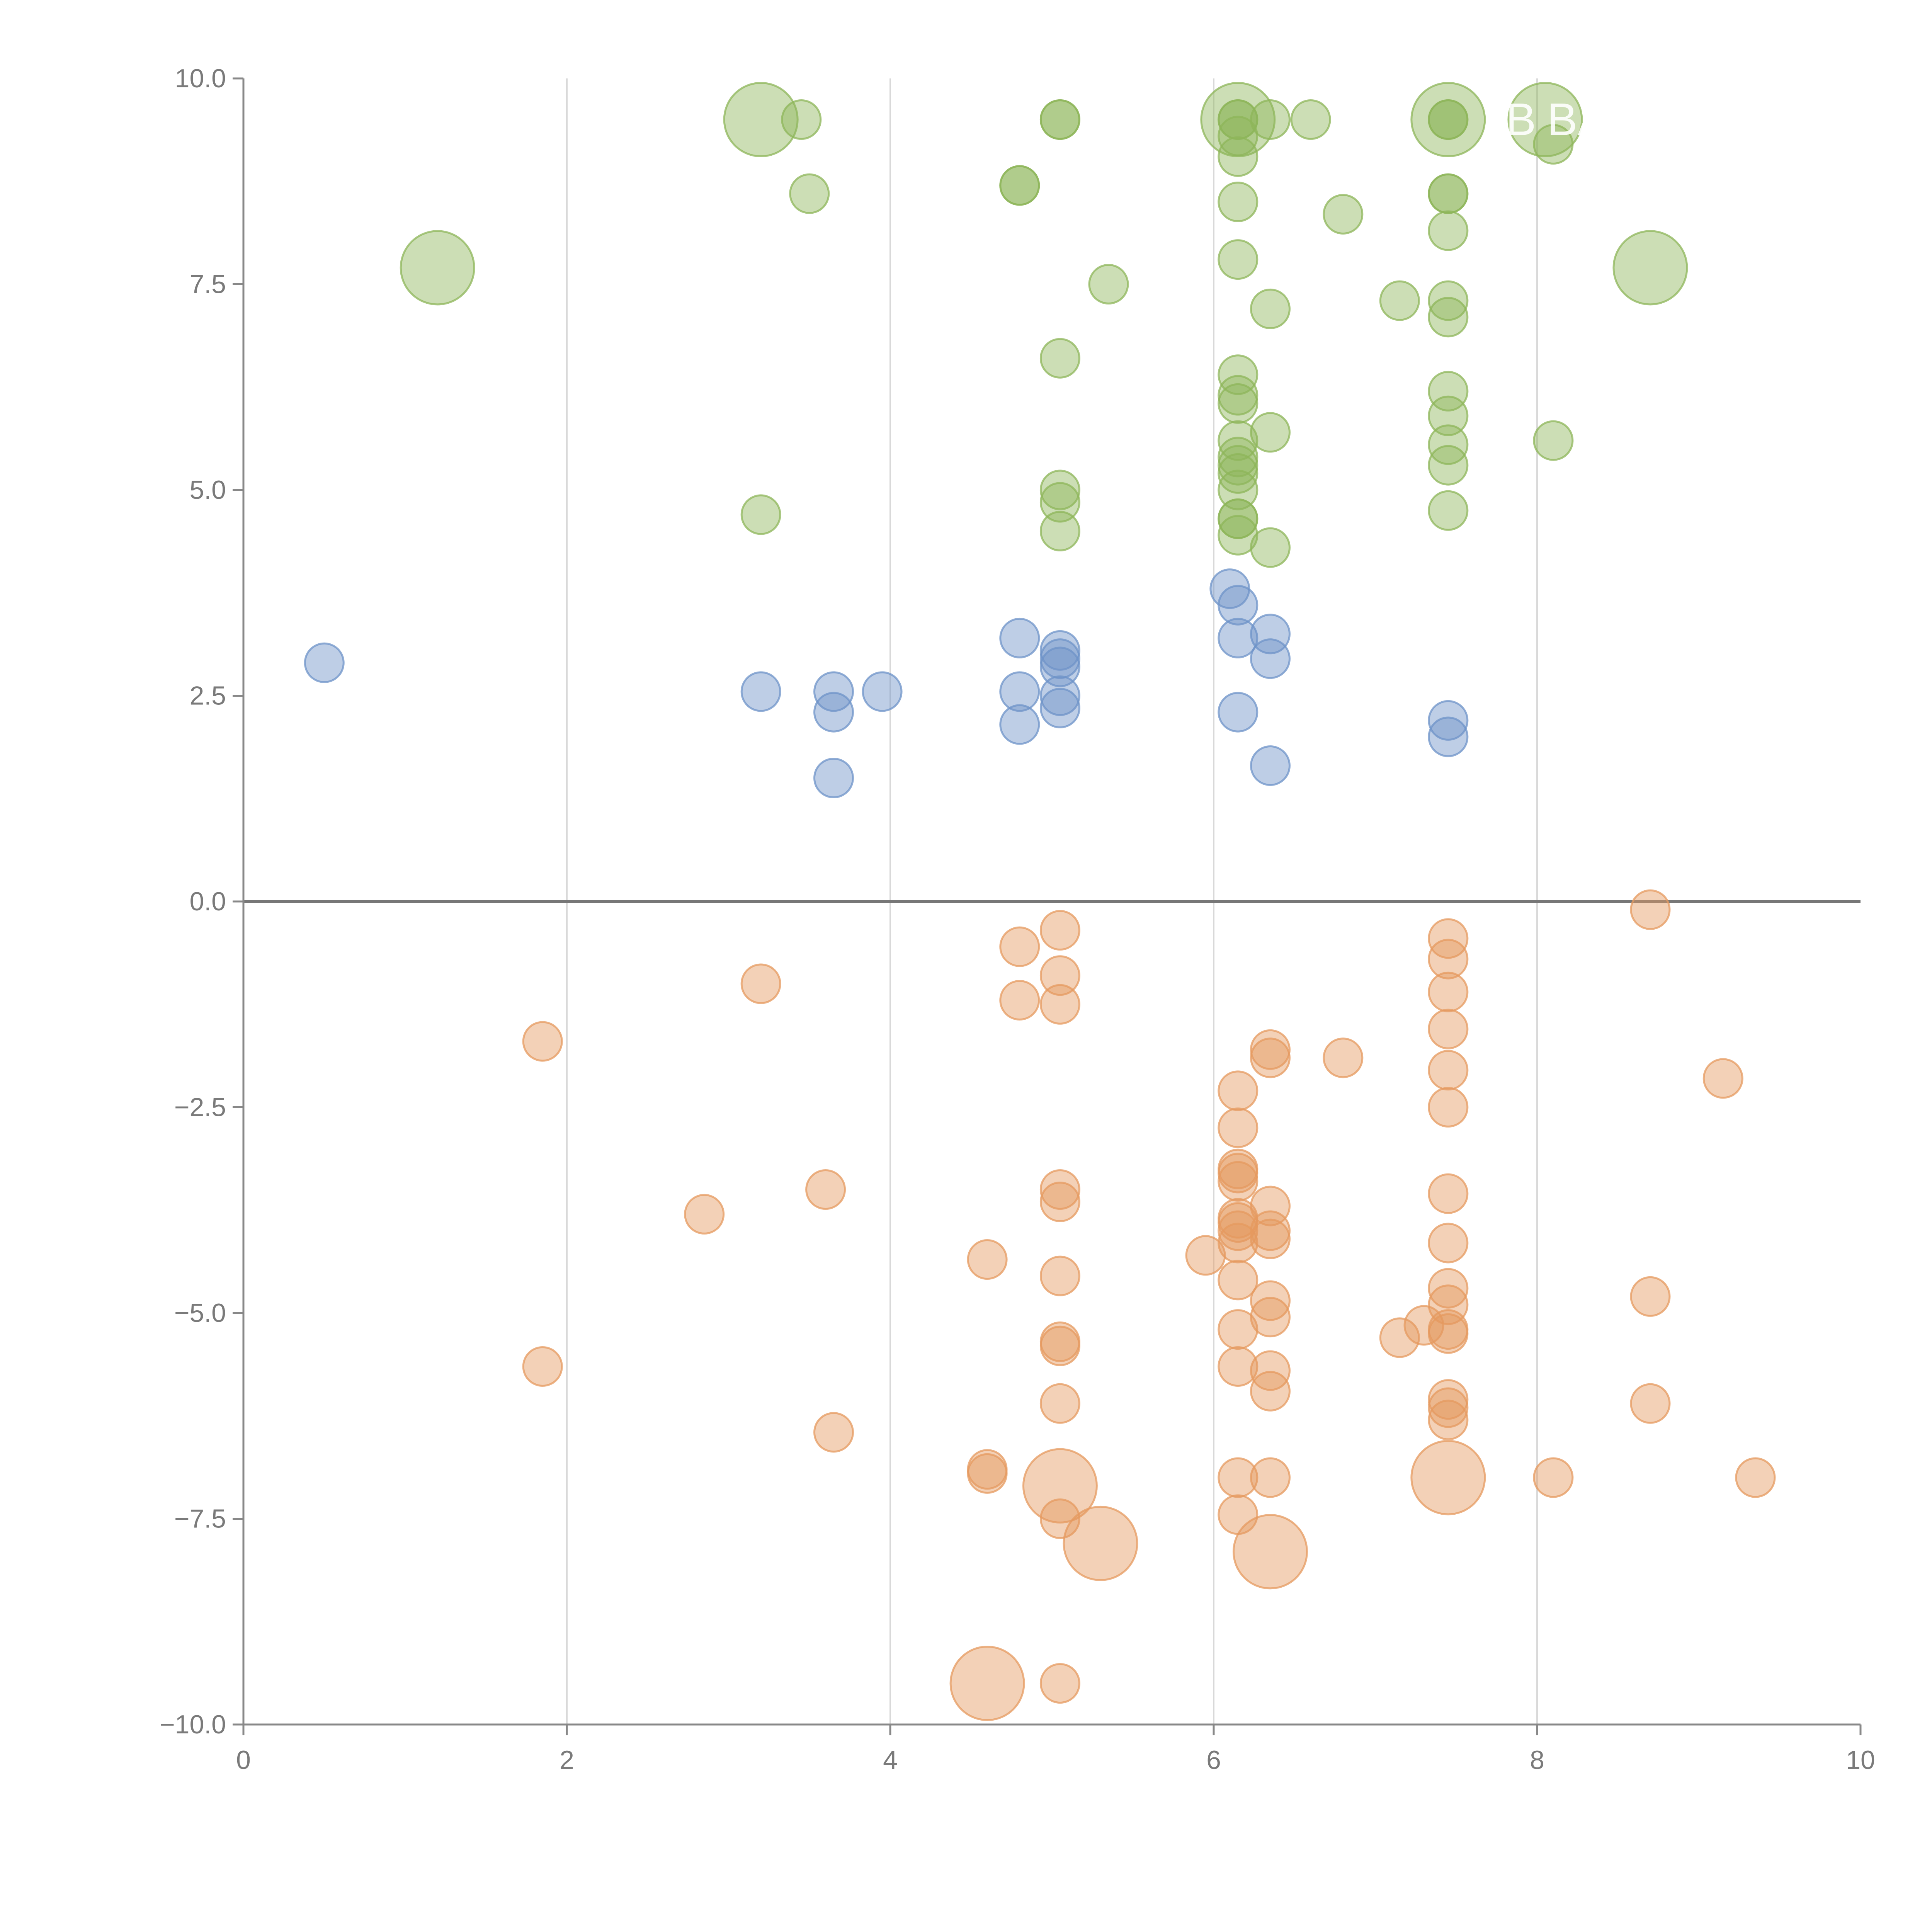 The image size is (1932, 1932). Describe the element at coordinates (1213, 1760) in the screenshot. I see `x-tick-label: 6` at that location.